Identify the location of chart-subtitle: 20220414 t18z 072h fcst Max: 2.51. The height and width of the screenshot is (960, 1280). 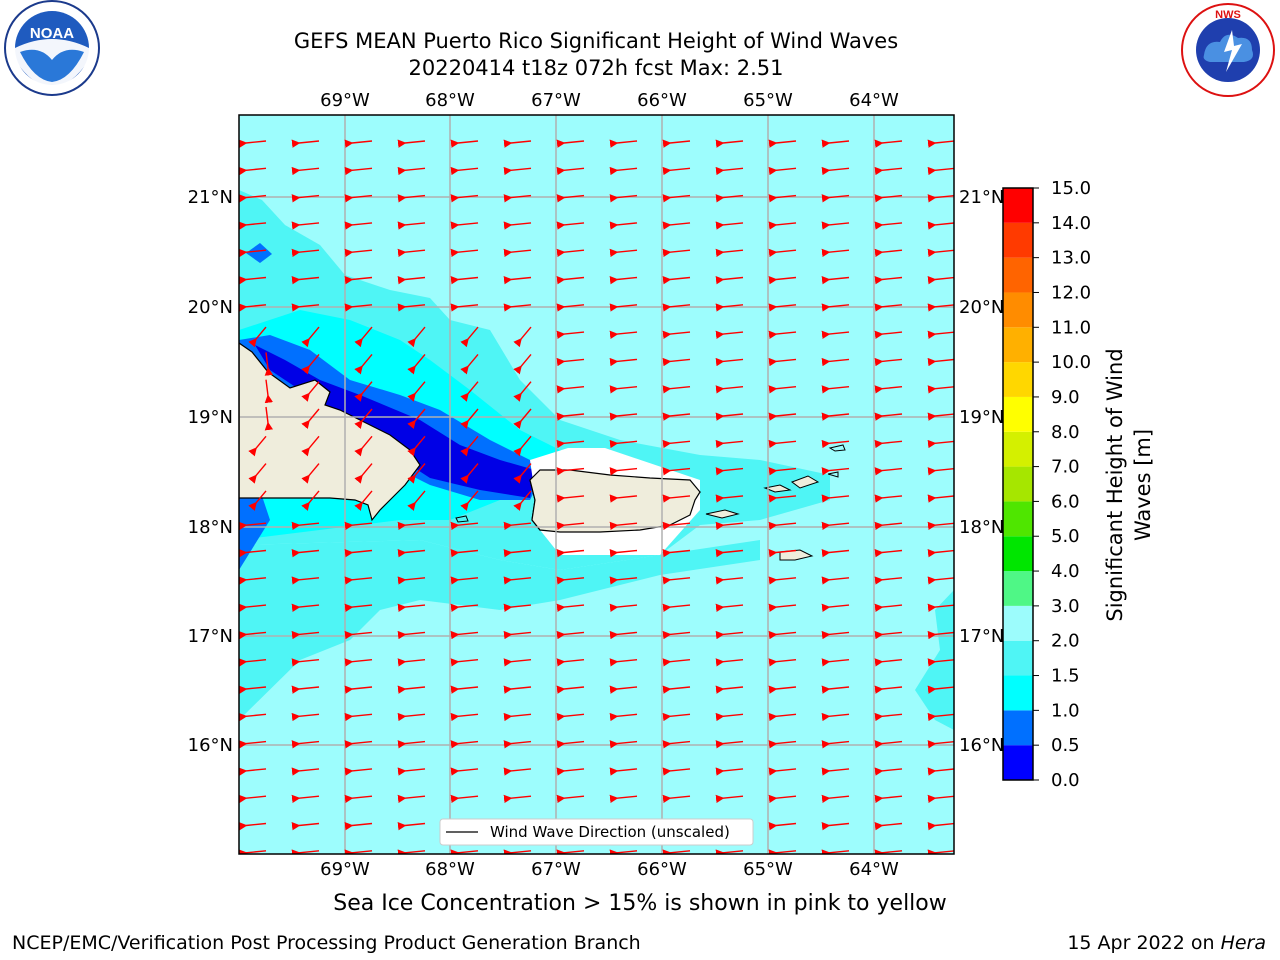
(596, 68).